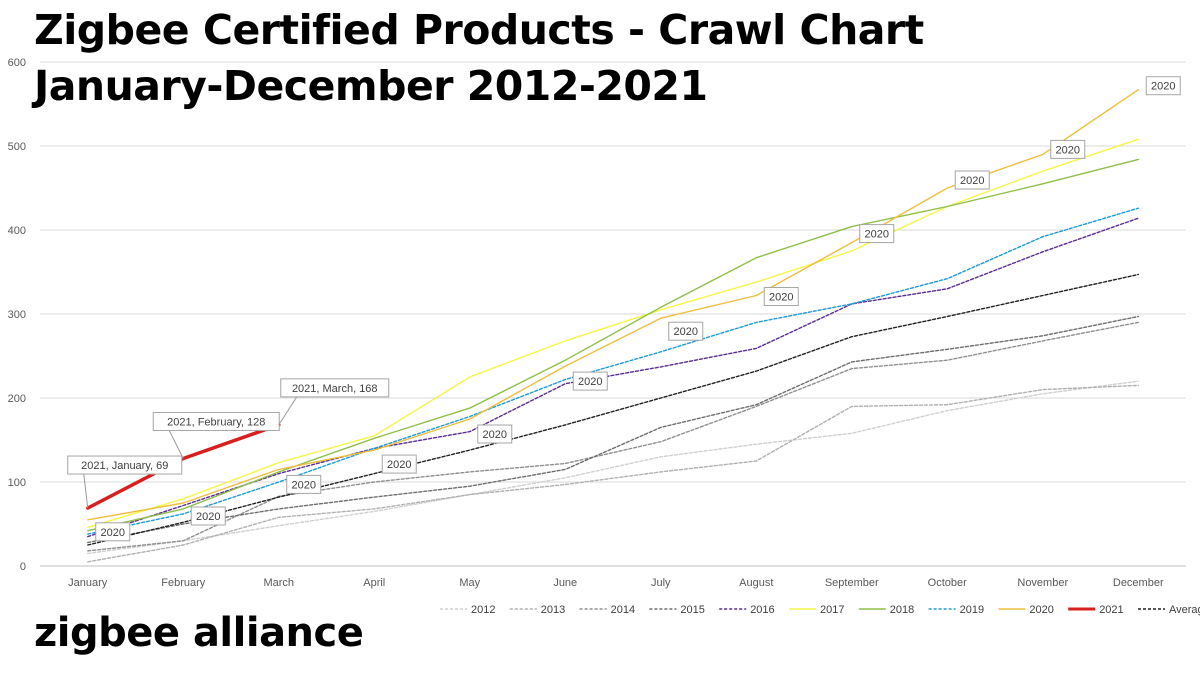 Image resolution: width=1200 pixels, height=680 pixels. What do you see at coordinates (623, 610) in the screenshot?
I see `legend-label: 2014` at bounding box center [623, 610].